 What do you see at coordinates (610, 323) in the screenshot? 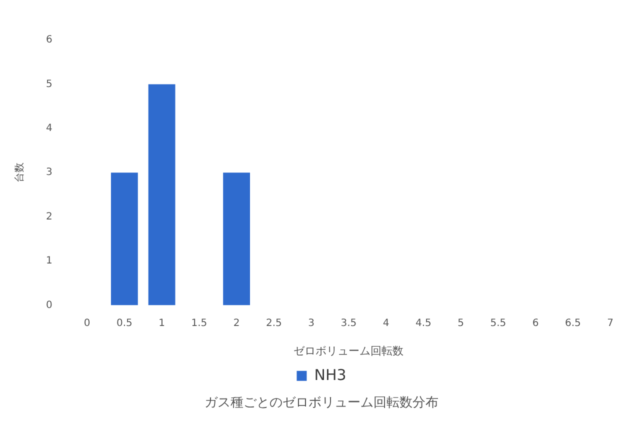
I see `x-tick-label: 7` at bounding box center [610, 323].